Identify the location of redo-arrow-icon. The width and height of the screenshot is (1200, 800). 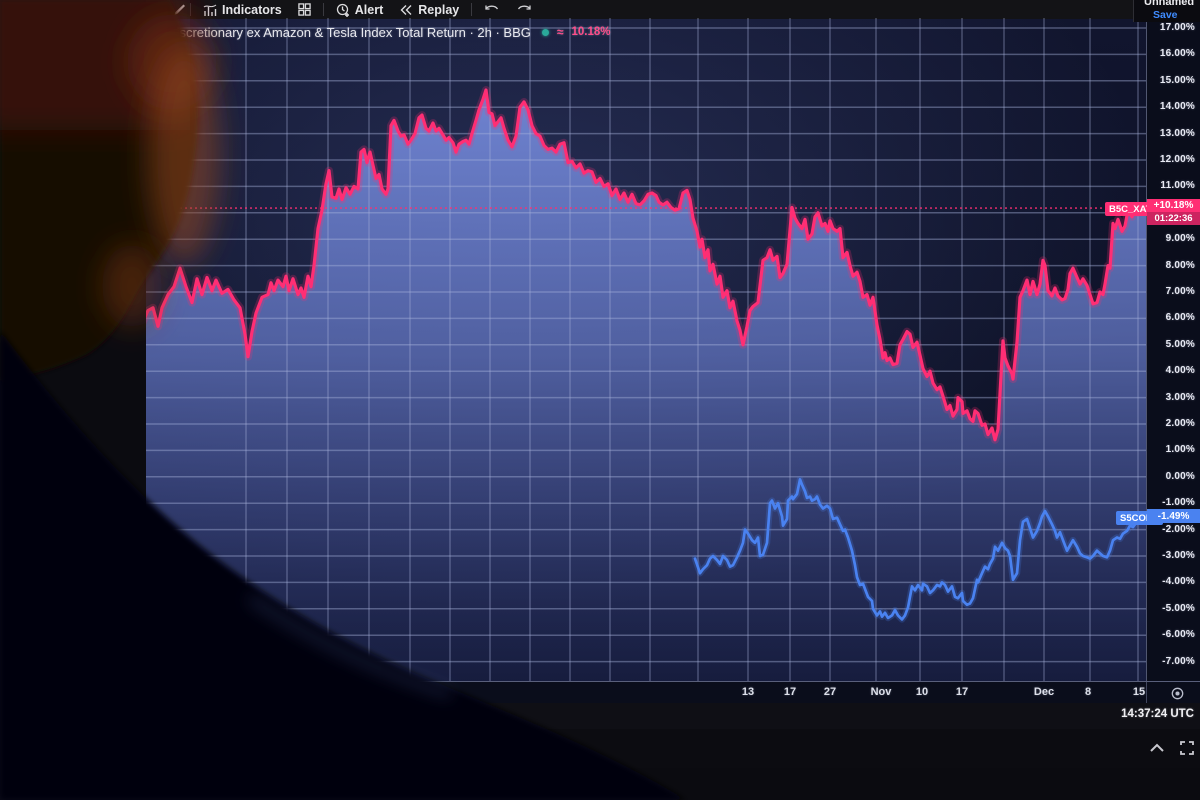
(524, 9).